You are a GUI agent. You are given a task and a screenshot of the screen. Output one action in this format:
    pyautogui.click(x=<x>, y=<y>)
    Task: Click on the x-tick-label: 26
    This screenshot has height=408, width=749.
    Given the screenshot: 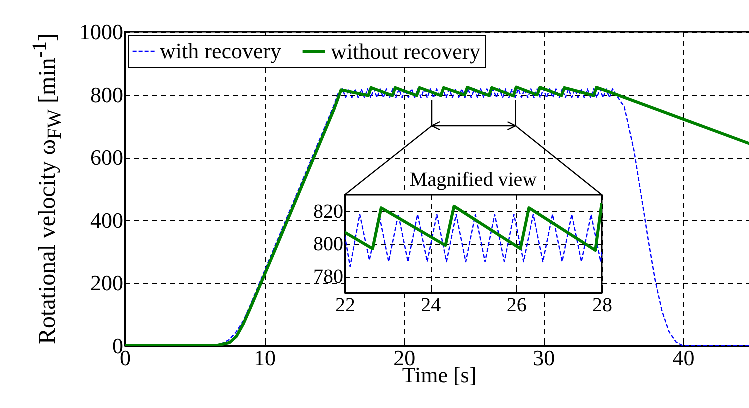 What is the action you would take?
    pyautogui.click(x=516, y=305)
    